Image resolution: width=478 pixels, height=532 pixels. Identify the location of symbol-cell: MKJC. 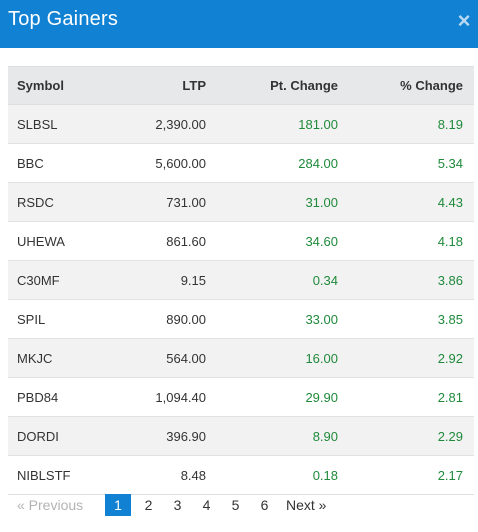
(63, 358).